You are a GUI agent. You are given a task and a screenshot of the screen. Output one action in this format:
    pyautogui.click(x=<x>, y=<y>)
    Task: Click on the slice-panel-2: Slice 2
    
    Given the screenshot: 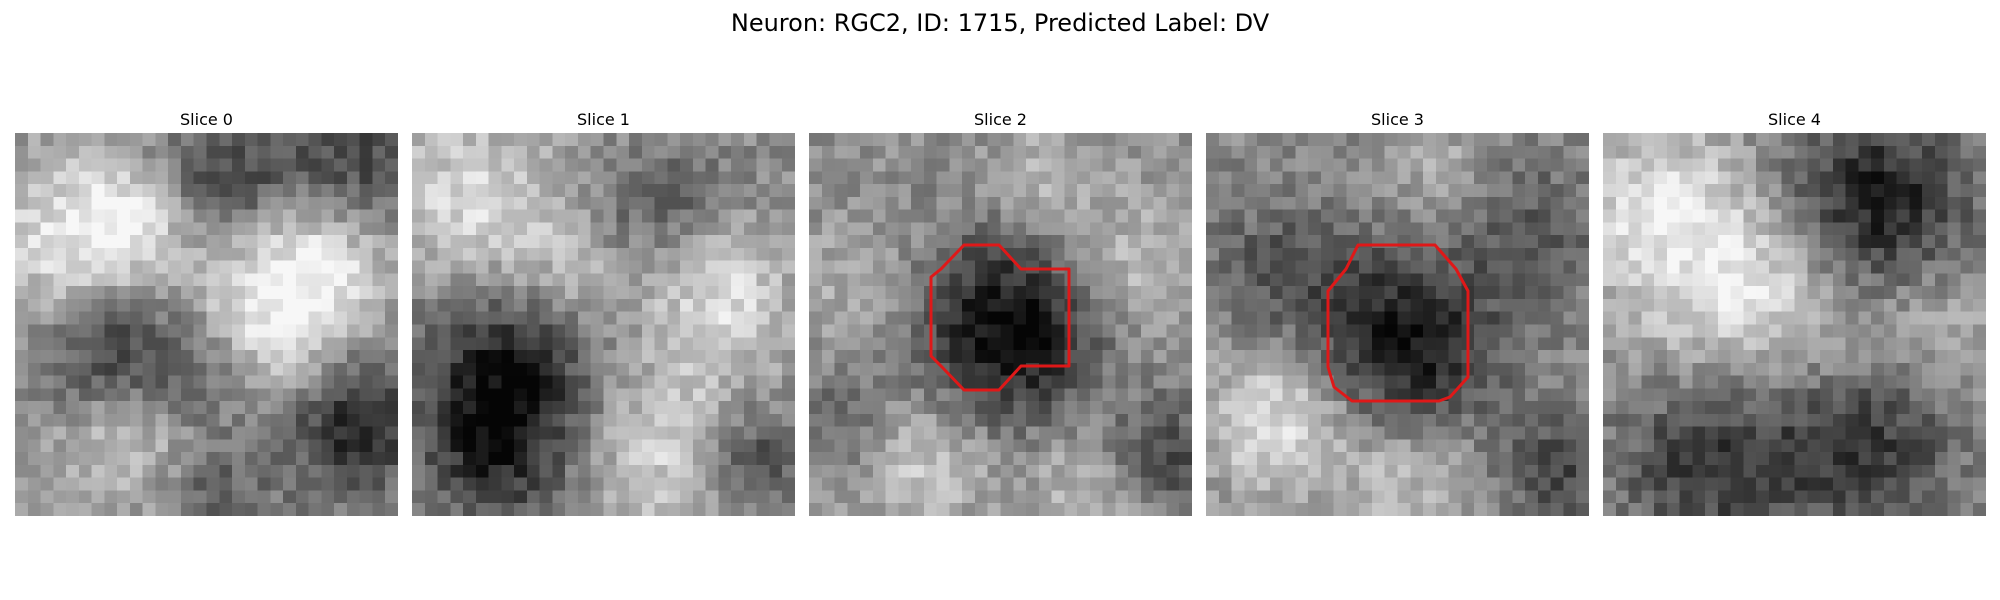 What is the action you would take?
    pyautogui.click(x=1000, y=313)
    